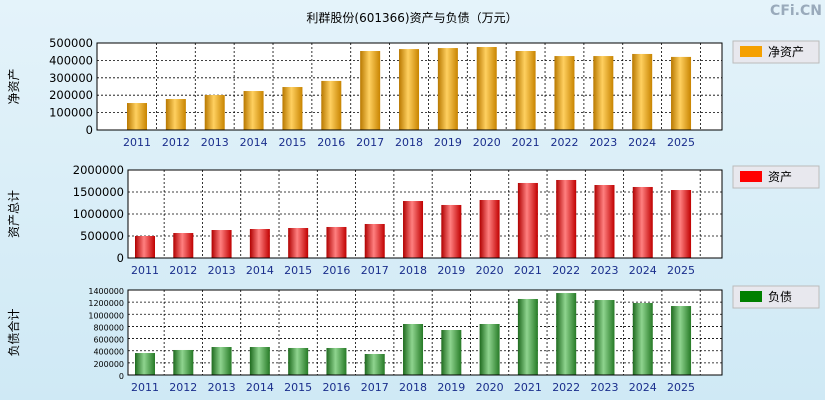  What do you see at coordinates (71, 113) in the screenshot?
I see `y-tick-label: 100000` at bounding box center [71, 113].